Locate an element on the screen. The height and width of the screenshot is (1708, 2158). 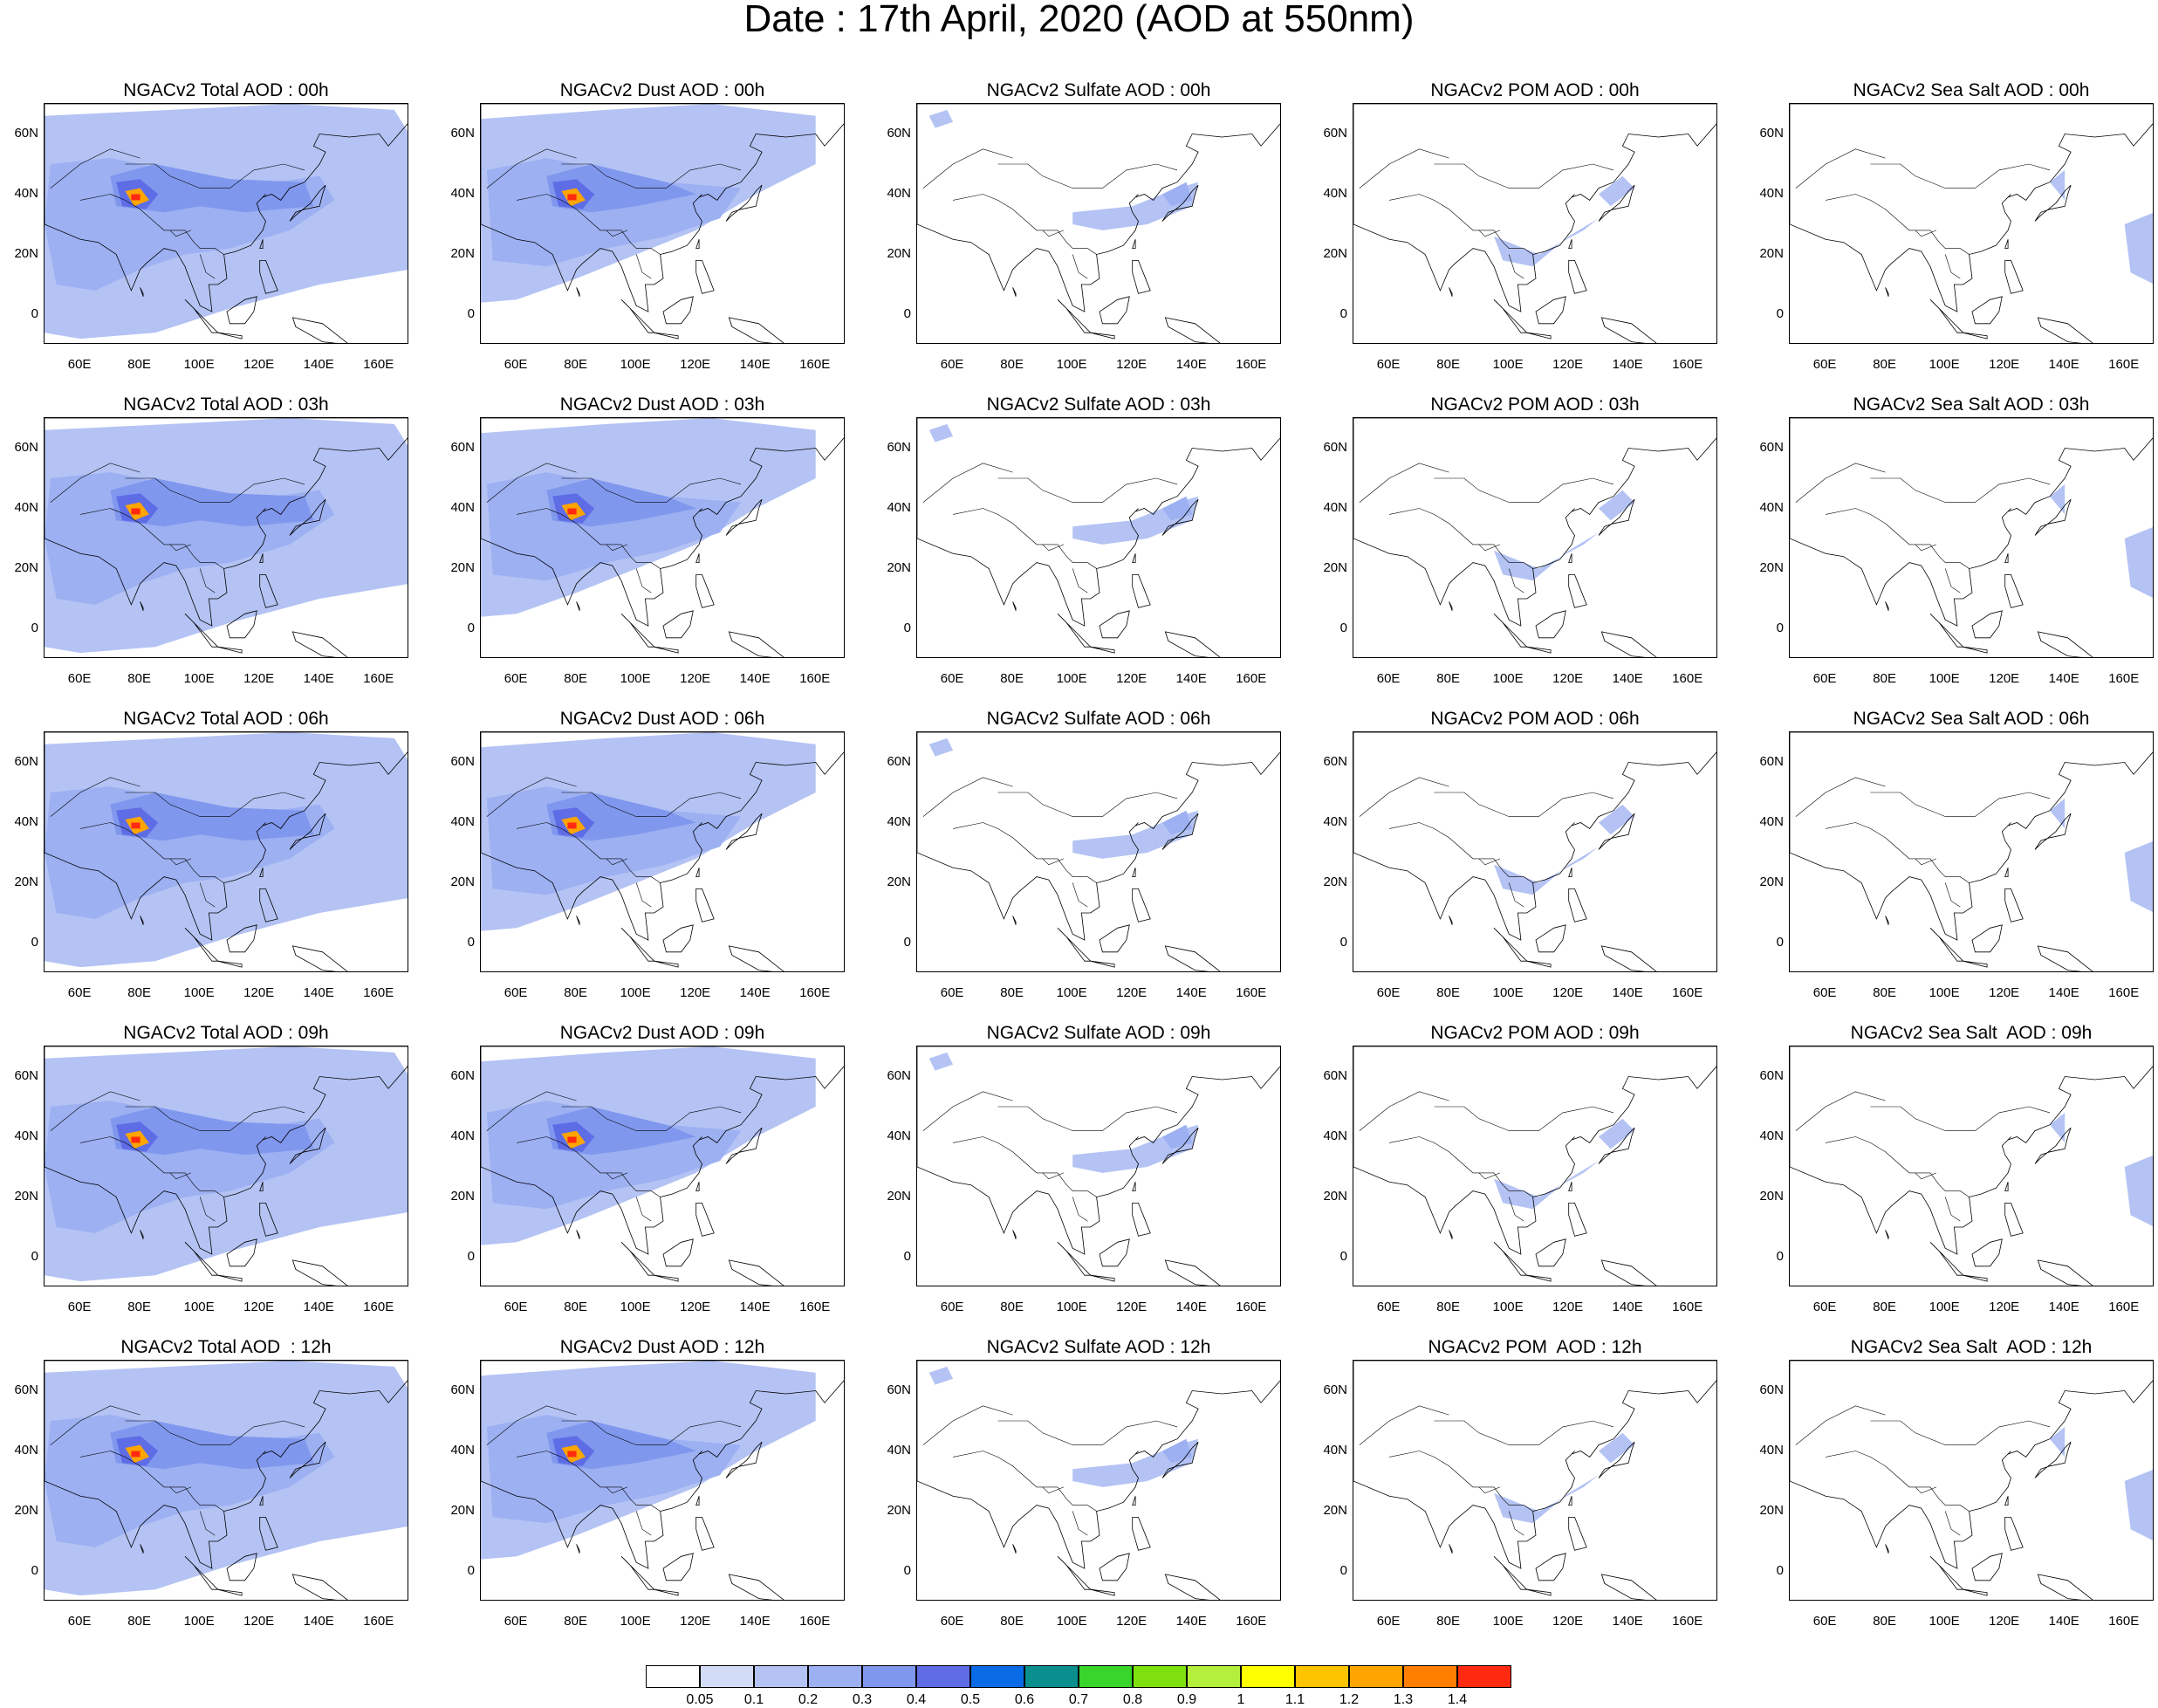
panel-title: NGACv2 POM AOD : 06h is located at coordinates (1535, 719).